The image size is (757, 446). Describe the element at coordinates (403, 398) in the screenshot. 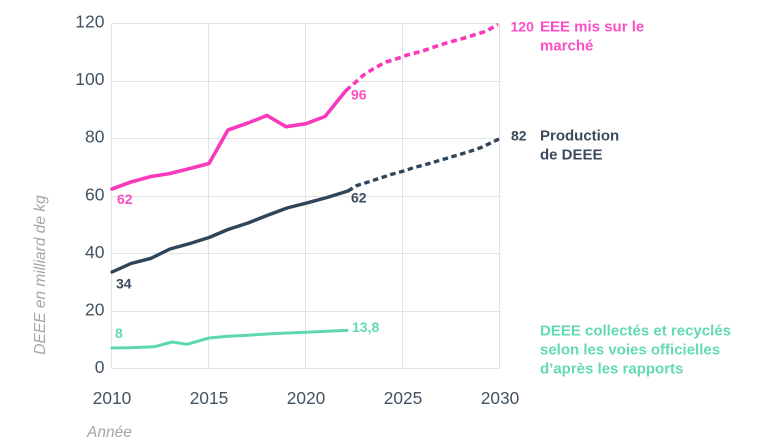

I see `svg-text: 2025` at that location.